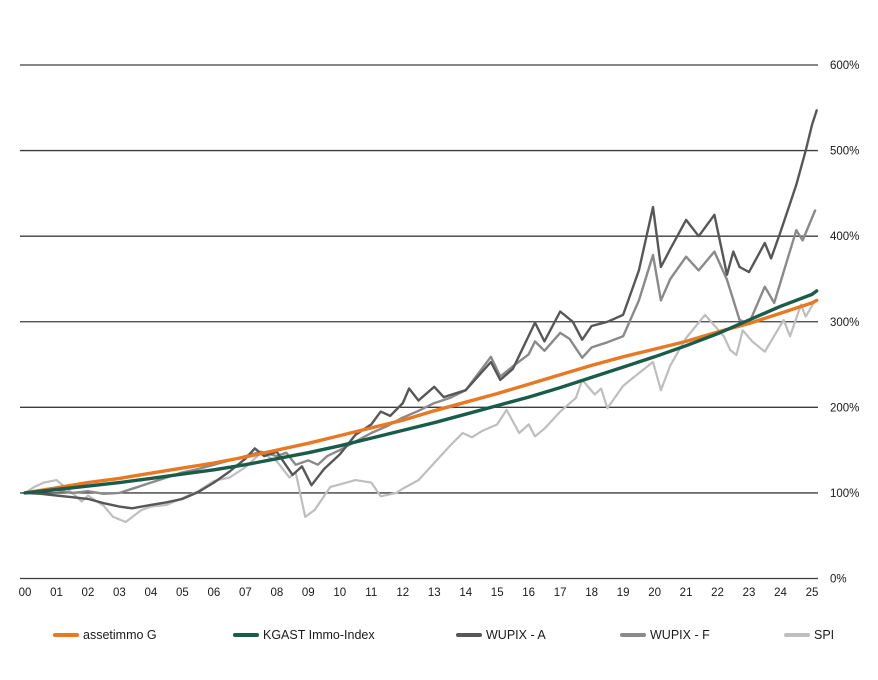 Image resolution: width=878 pixels, height=680 pixels. I want to click on x-tick-label: 08, so click(276, 593).